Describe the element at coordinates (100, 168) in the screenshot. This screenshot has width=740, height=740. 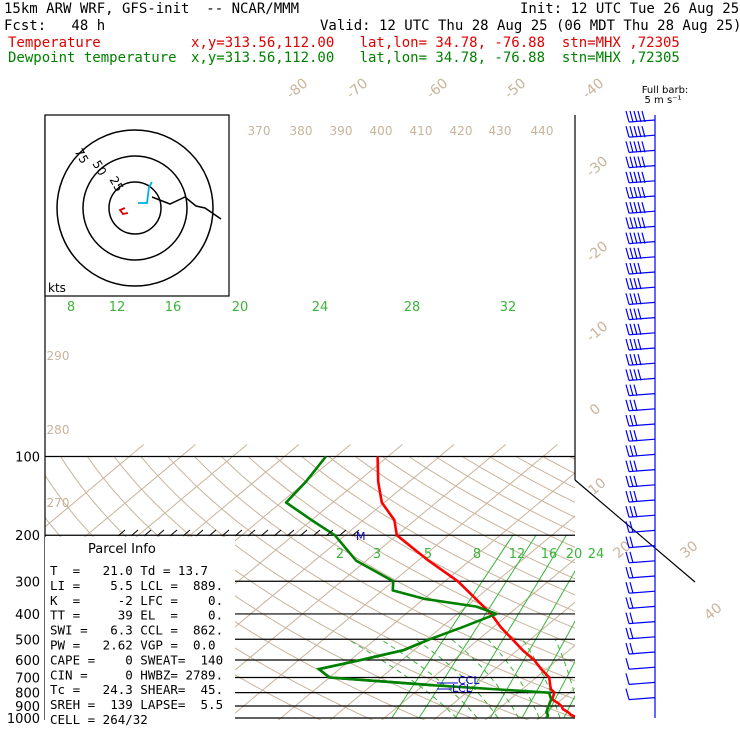
I see `hodograph-ring-label: 50` at that location.